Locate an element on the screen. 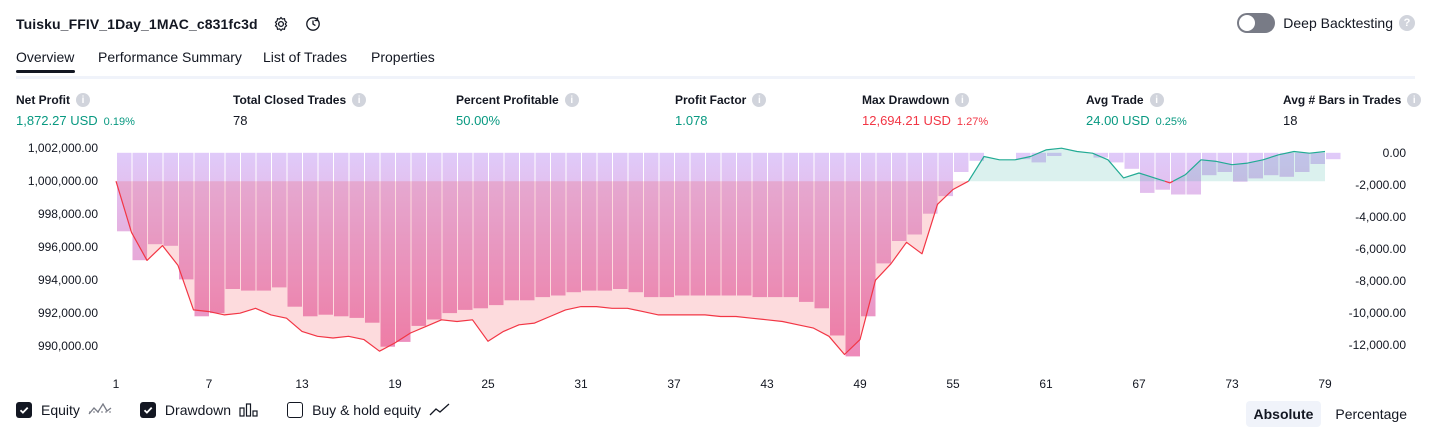  metric-percent: 1.27% is located at coordinates (972, 122).